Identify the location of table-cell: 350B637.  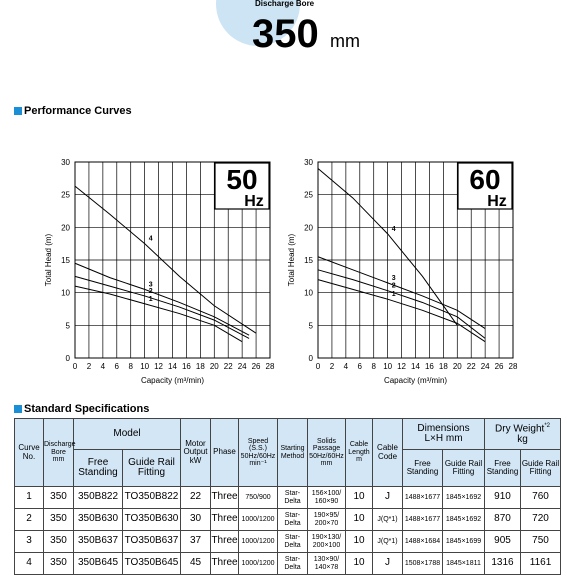
(98, 541).